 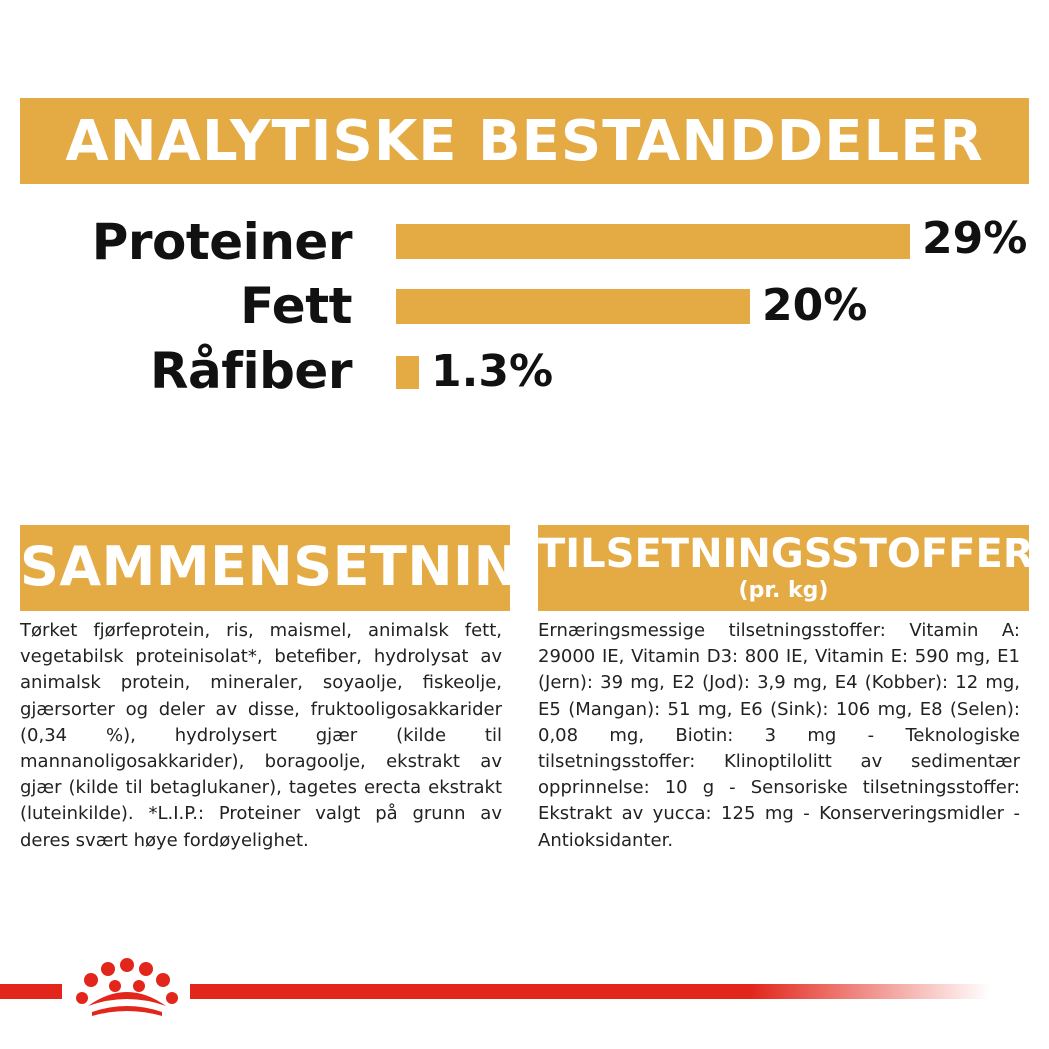 What do you see at coordinates (786, 554) in the screenshot?
I see `additives-title: TILSETNINGSSTOFFER` at bounding box center [786, 554].